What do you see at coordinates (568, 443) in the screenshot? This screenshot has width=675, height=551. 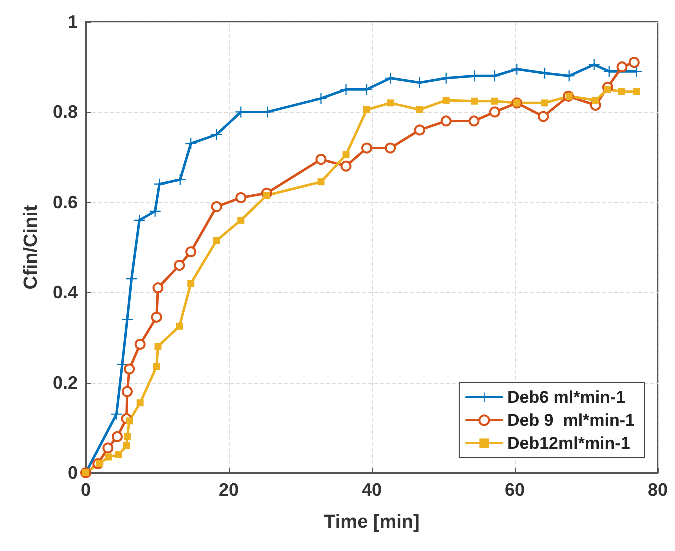 I see `legend-label: Deb12ml*min-1` at bounding box center [568, 443].